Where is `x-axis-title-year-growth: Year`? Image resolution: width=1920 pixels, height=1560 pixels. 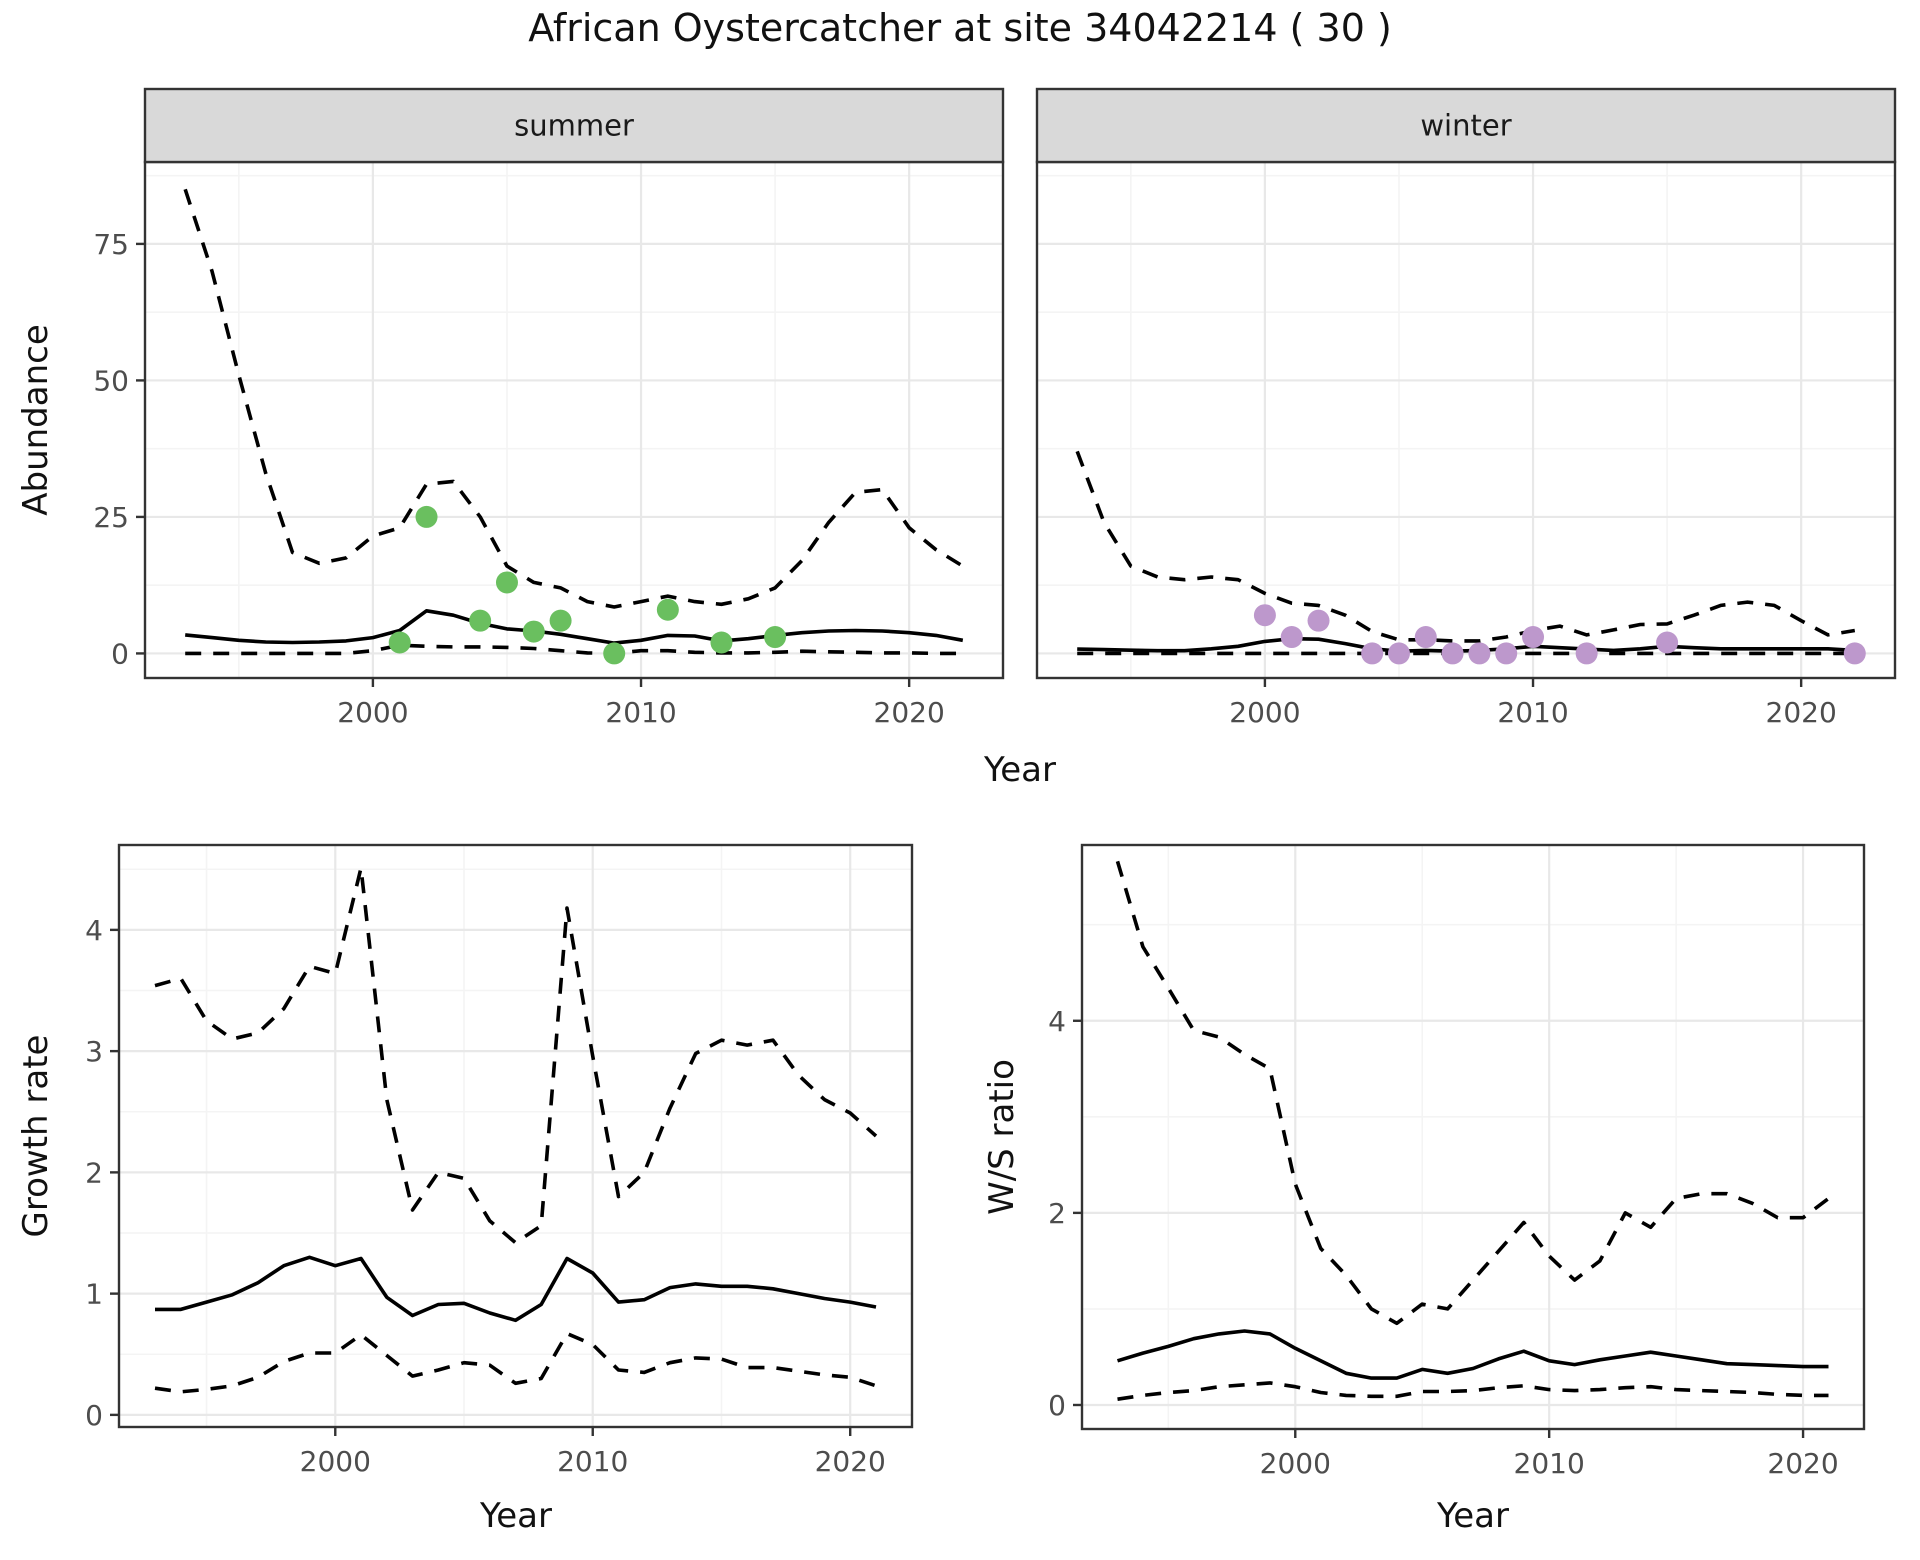 x-axis-title-year-growth: Year is located at coordinates (516, 1516).